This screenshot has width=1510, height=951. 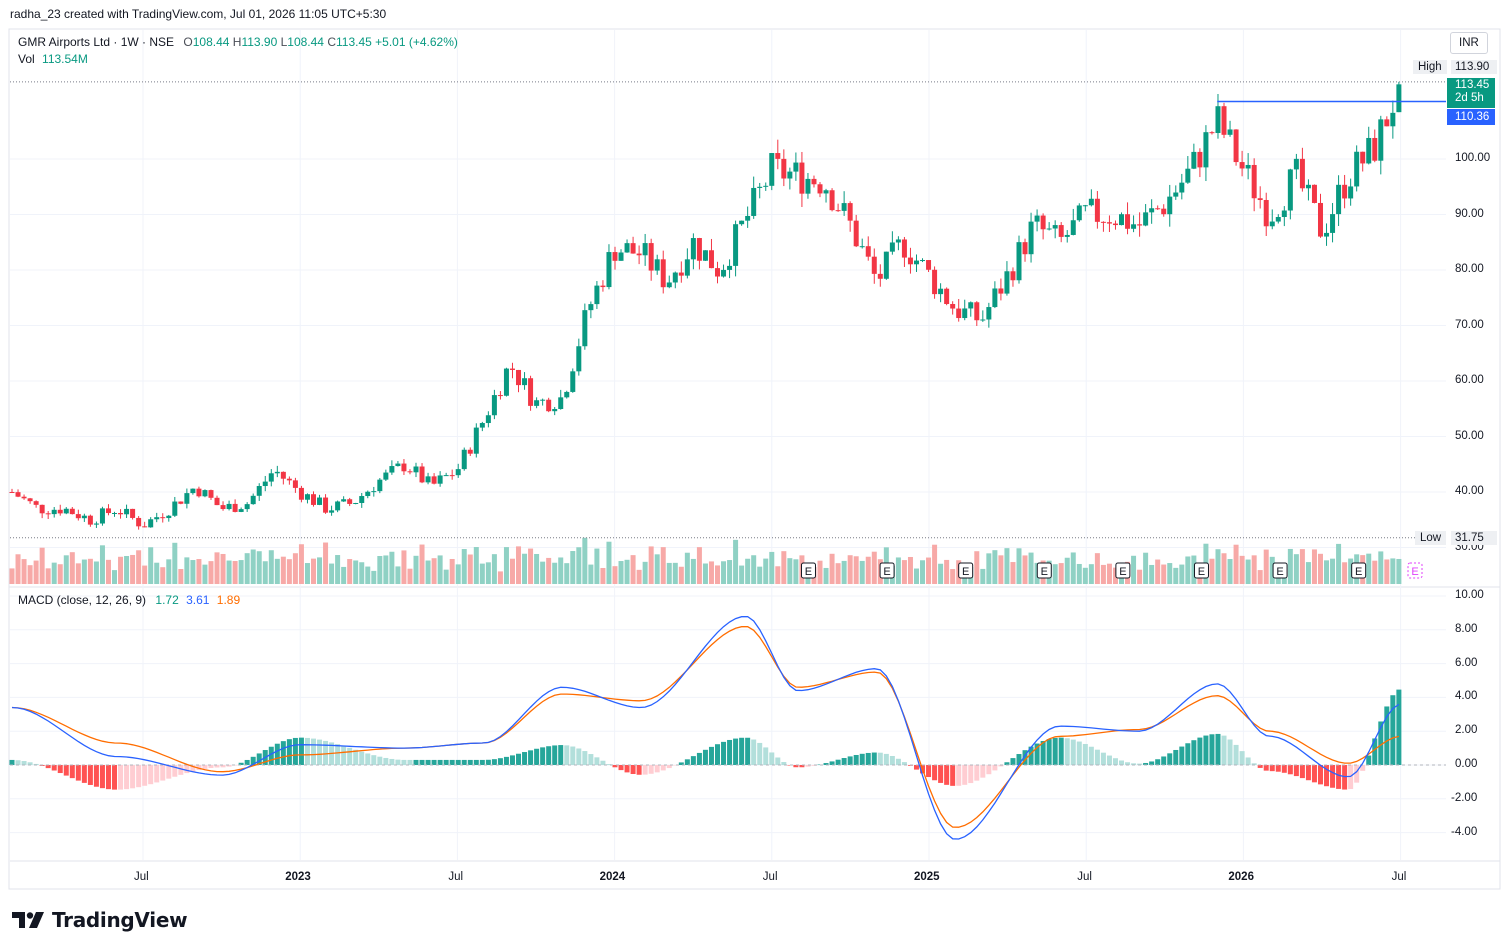 I want to click on macd-tick-label: 10.00, so click(x=1469, y=595).